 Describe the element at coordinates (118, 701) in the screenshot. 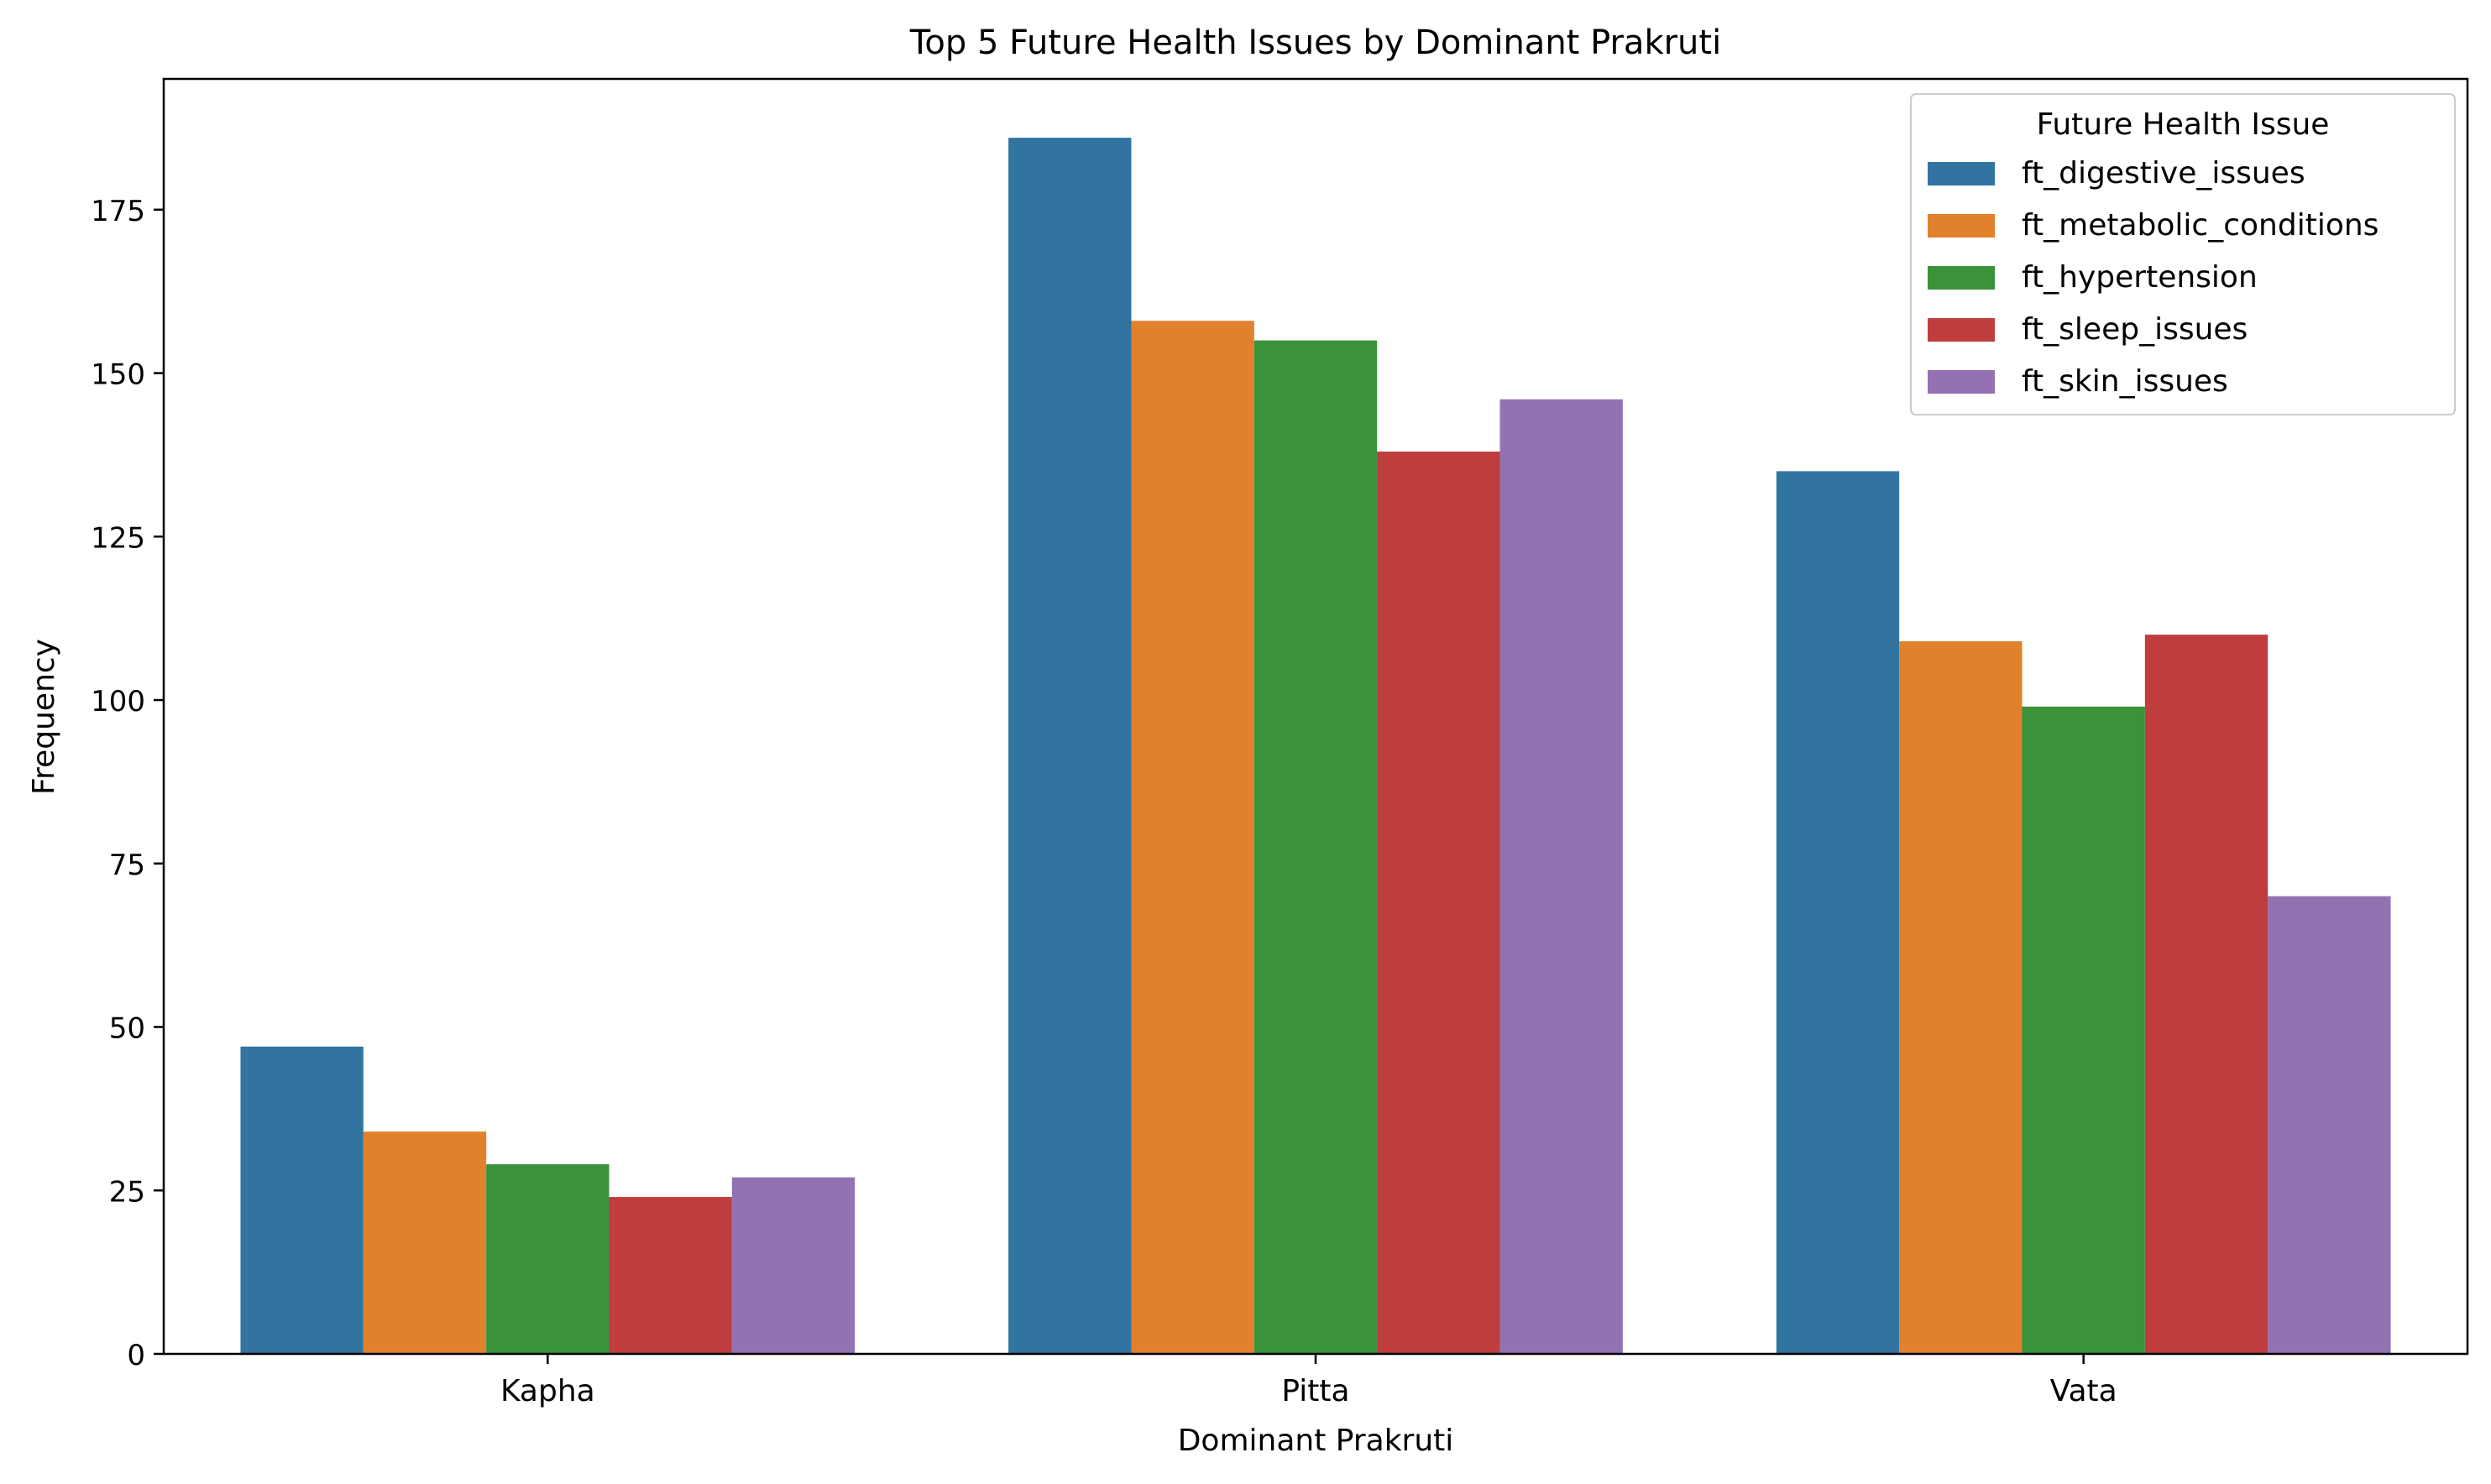

I see `y-tick-label: 100` at that location.